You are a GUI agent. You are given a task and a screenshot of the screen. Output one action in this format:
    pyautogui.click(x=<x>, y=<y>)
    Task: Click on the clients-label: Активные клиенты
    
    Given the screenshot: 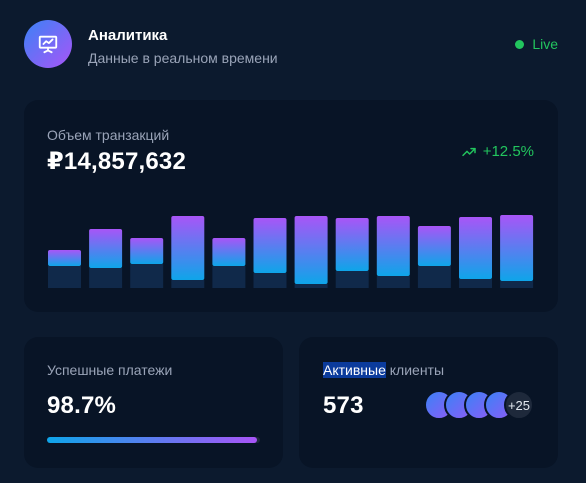 What is the action you would take?
    pyautogui.click(x=383, y=370)
    